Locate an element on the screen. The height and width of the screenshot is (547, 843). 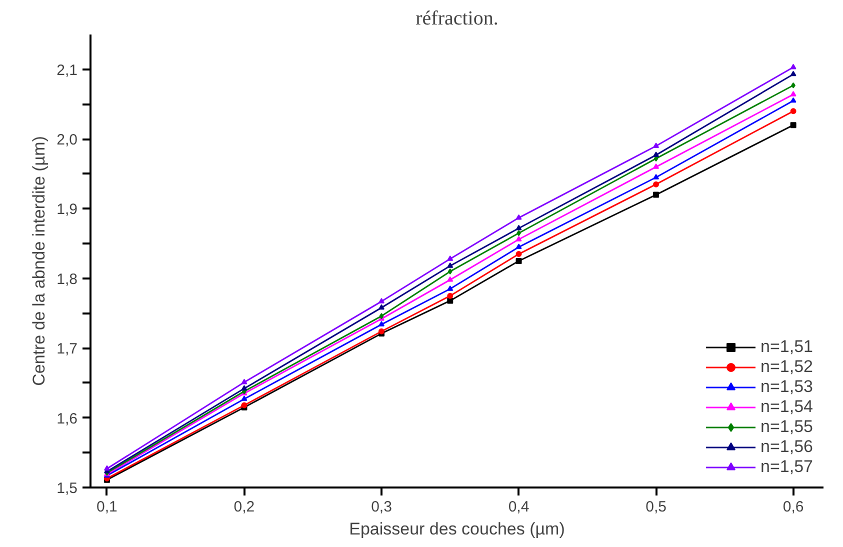
legend-label: n=1,57 is located at coordinates (786, 467).